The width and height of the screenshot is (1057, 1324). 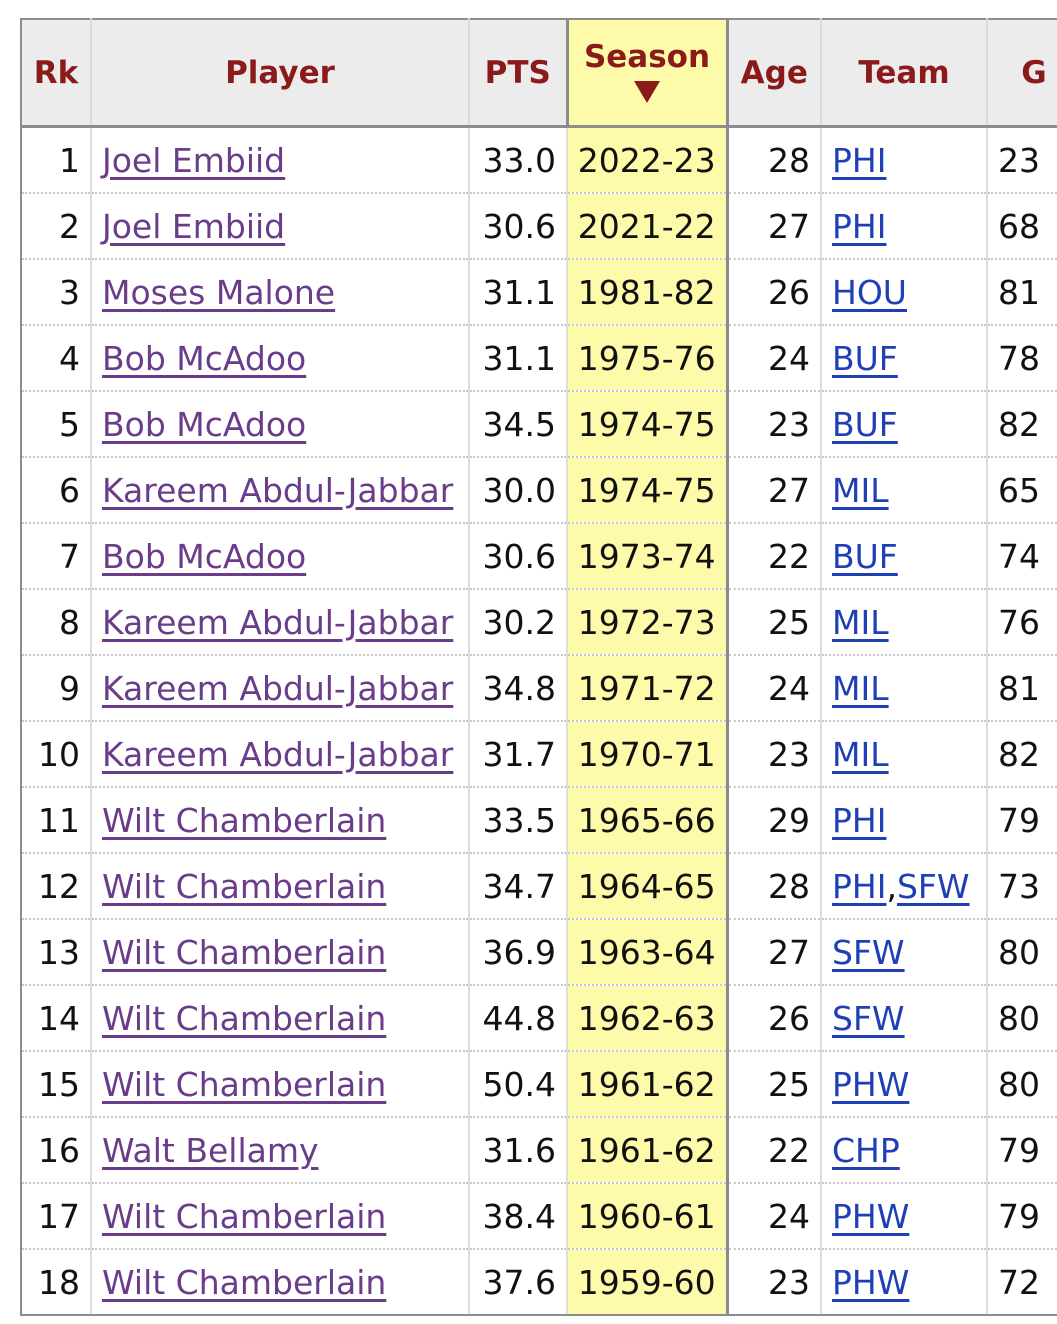 I want to click on rank-cell: 12, so click(x=56, y=886).